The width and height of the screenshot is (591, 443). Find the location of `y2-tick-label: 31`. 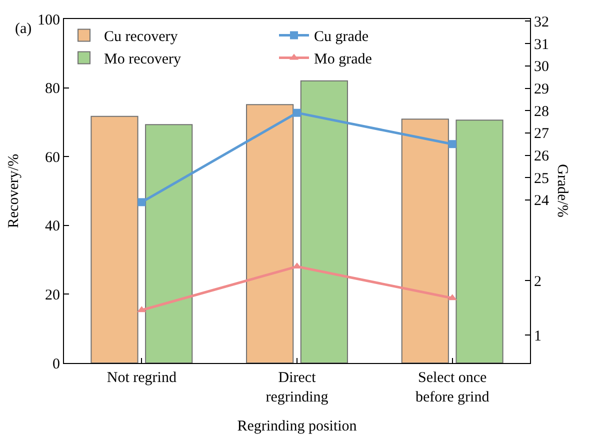

y2-tick-label: 31 is located at coordinates (541, 44).